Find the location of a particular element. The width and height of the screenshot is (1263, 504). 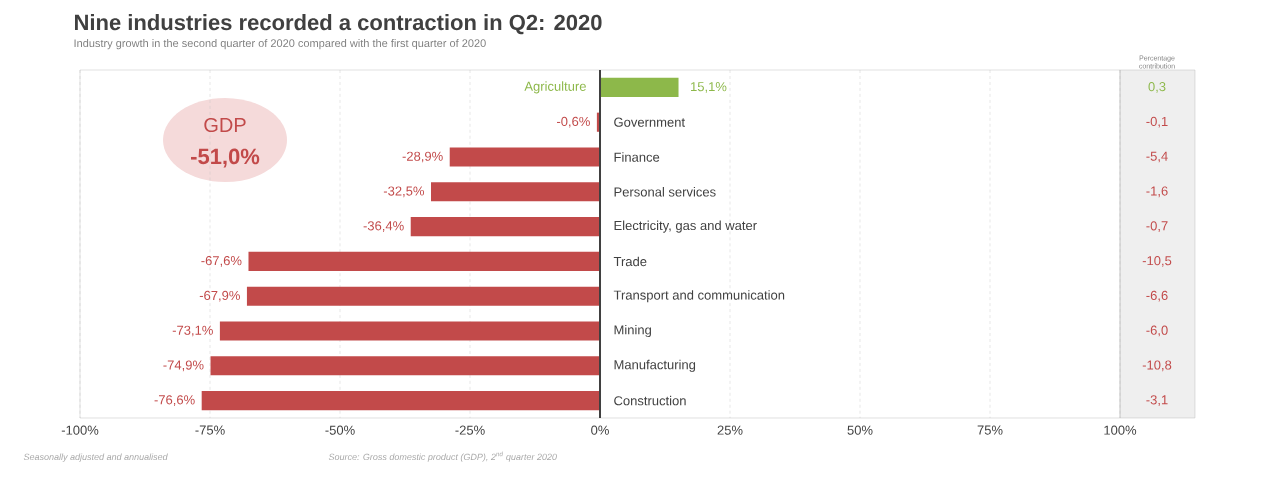

x-tick-label: 100% is located at coordinates (1120, 430).